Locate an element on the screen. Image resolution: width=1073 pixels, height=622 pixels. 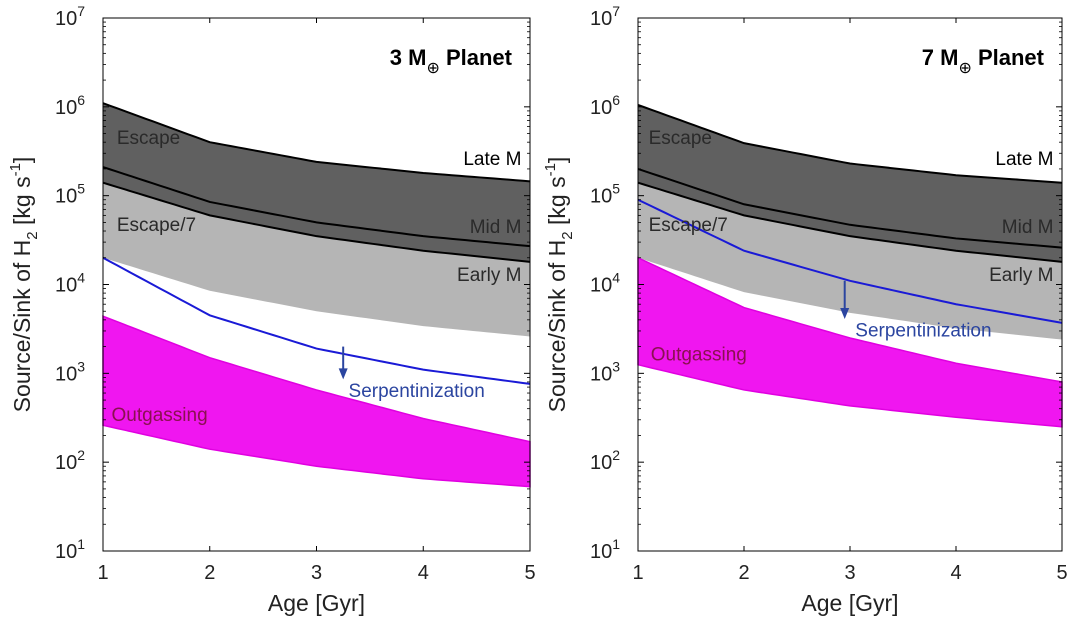
panel-title-prefix: 7 M is located at coordinates (940, 57).